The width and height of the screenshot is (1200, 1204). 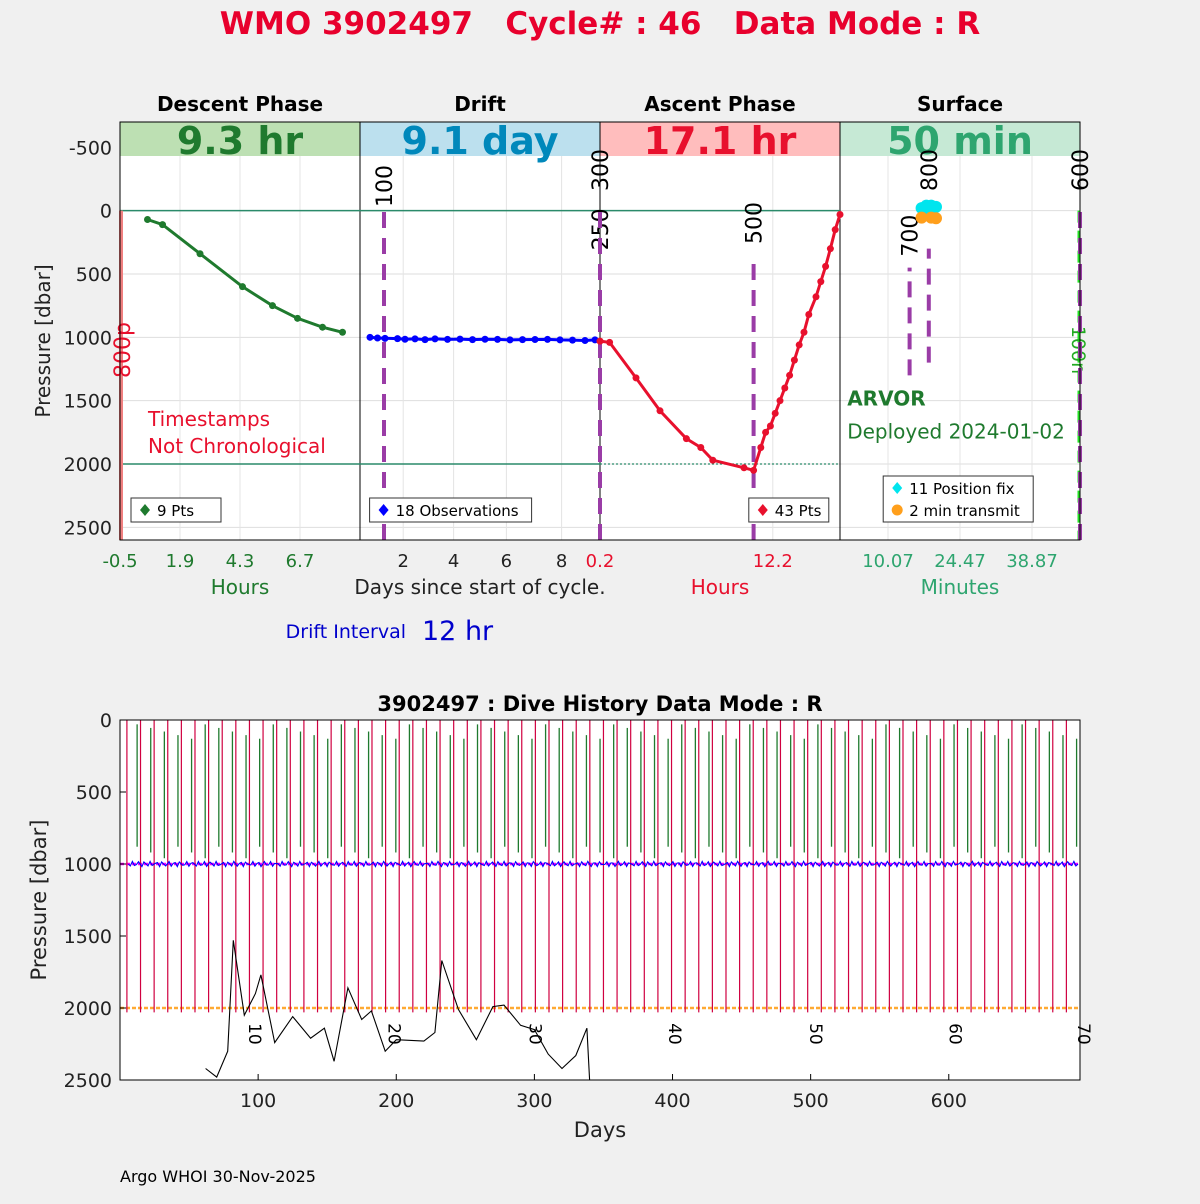 What do you see at coordinates (88, 865) in the screenshot?
I see `y-tick-label: 1000` at bounding box center [88, 865].